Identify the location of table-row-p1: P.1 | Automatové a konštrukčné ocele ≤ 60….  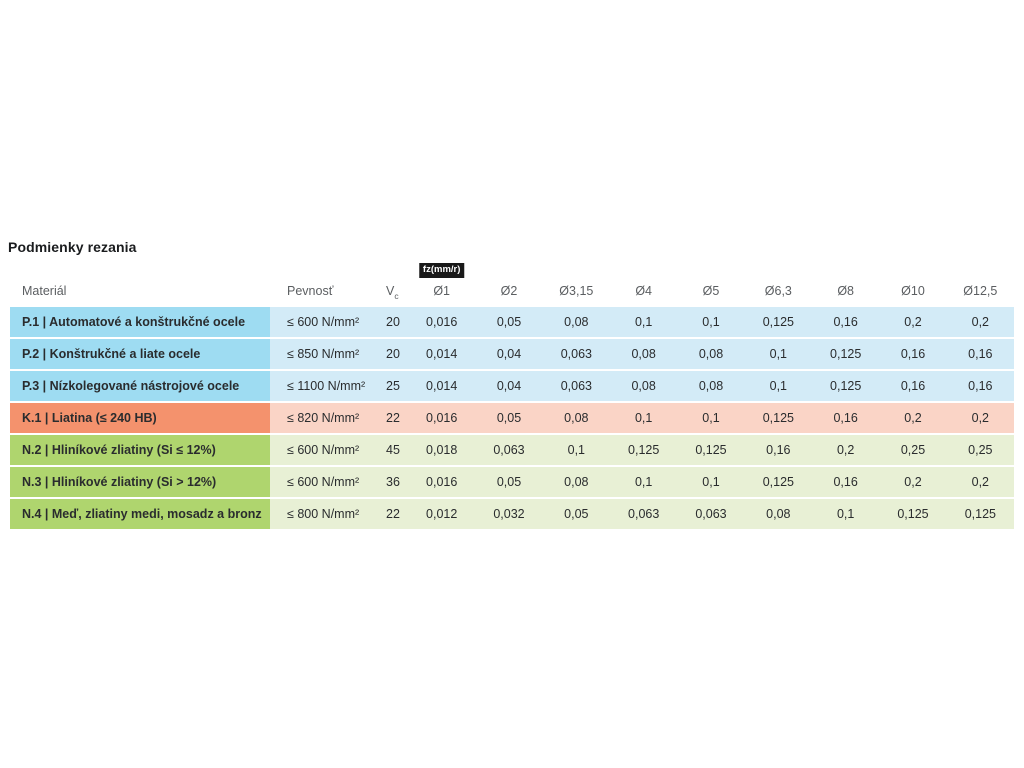
(512, 322).